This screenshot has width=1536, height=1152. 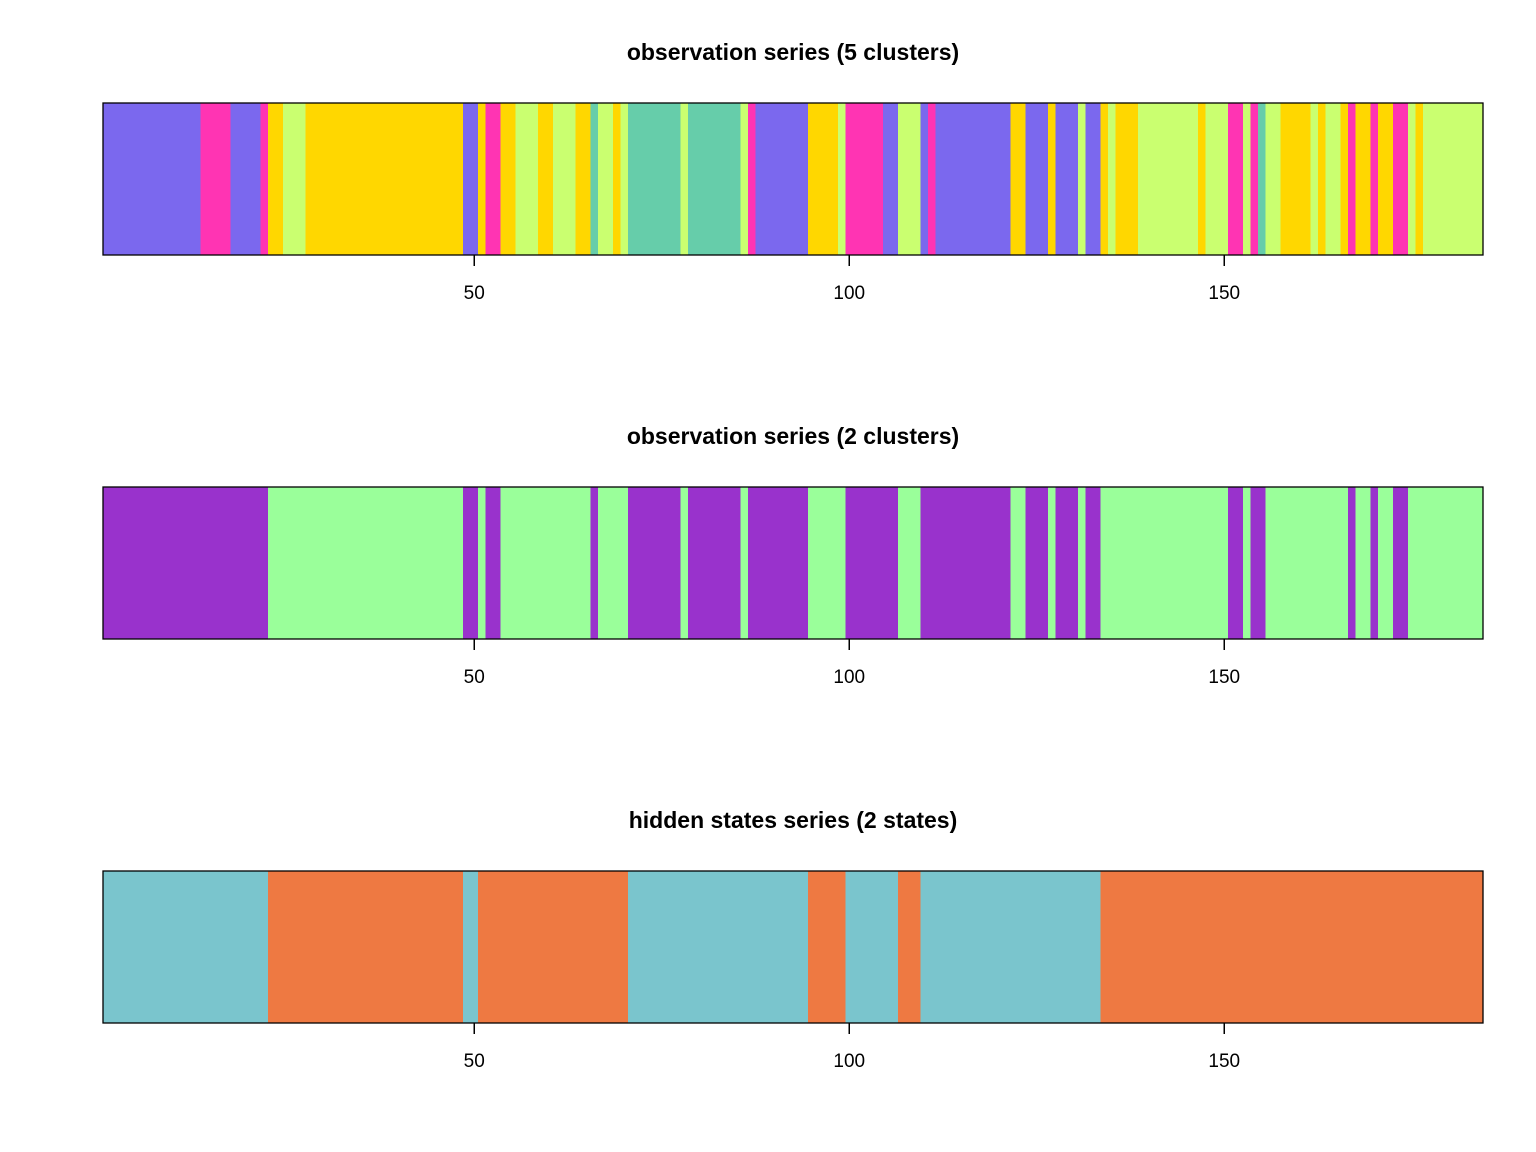 I want to click on chart-title: observation series (5 clusters), so click(x=793, y=52).